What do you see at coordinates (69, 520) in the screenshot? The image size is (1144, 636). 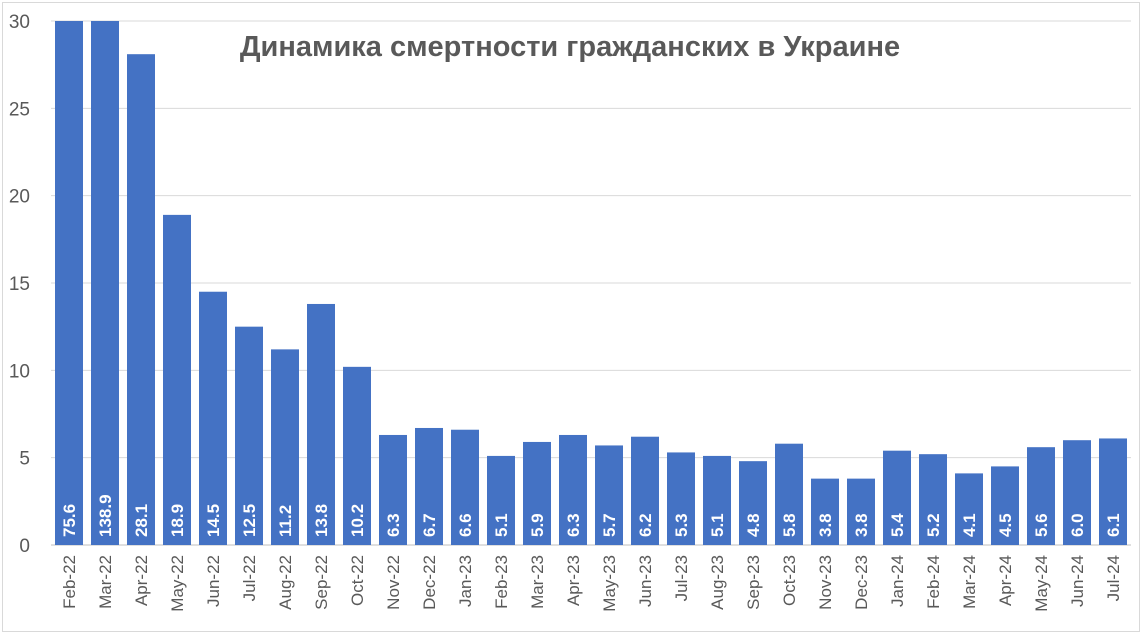 I see `data-label: 75.6` at bounding box center [69, 520].